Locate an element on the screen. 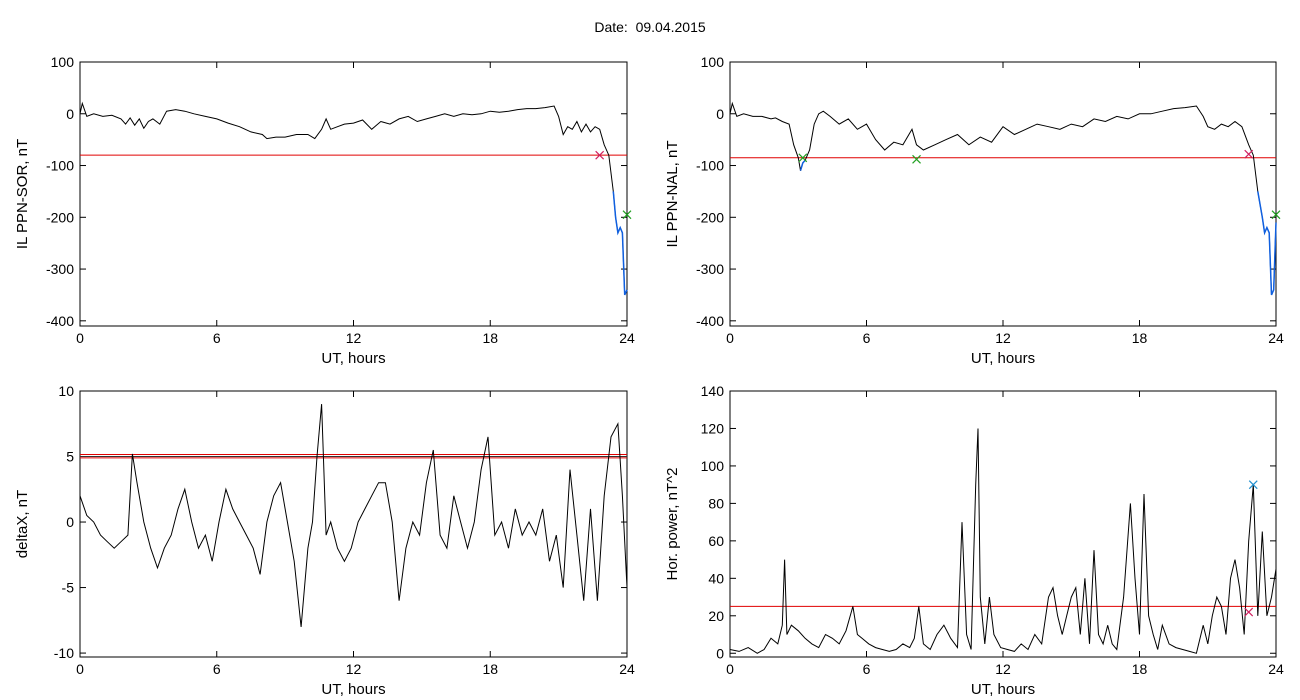 Image resolution: width=1300 pixels, height=700 pixels. y-tick-label: 40 is located at coordinates (716, 578).